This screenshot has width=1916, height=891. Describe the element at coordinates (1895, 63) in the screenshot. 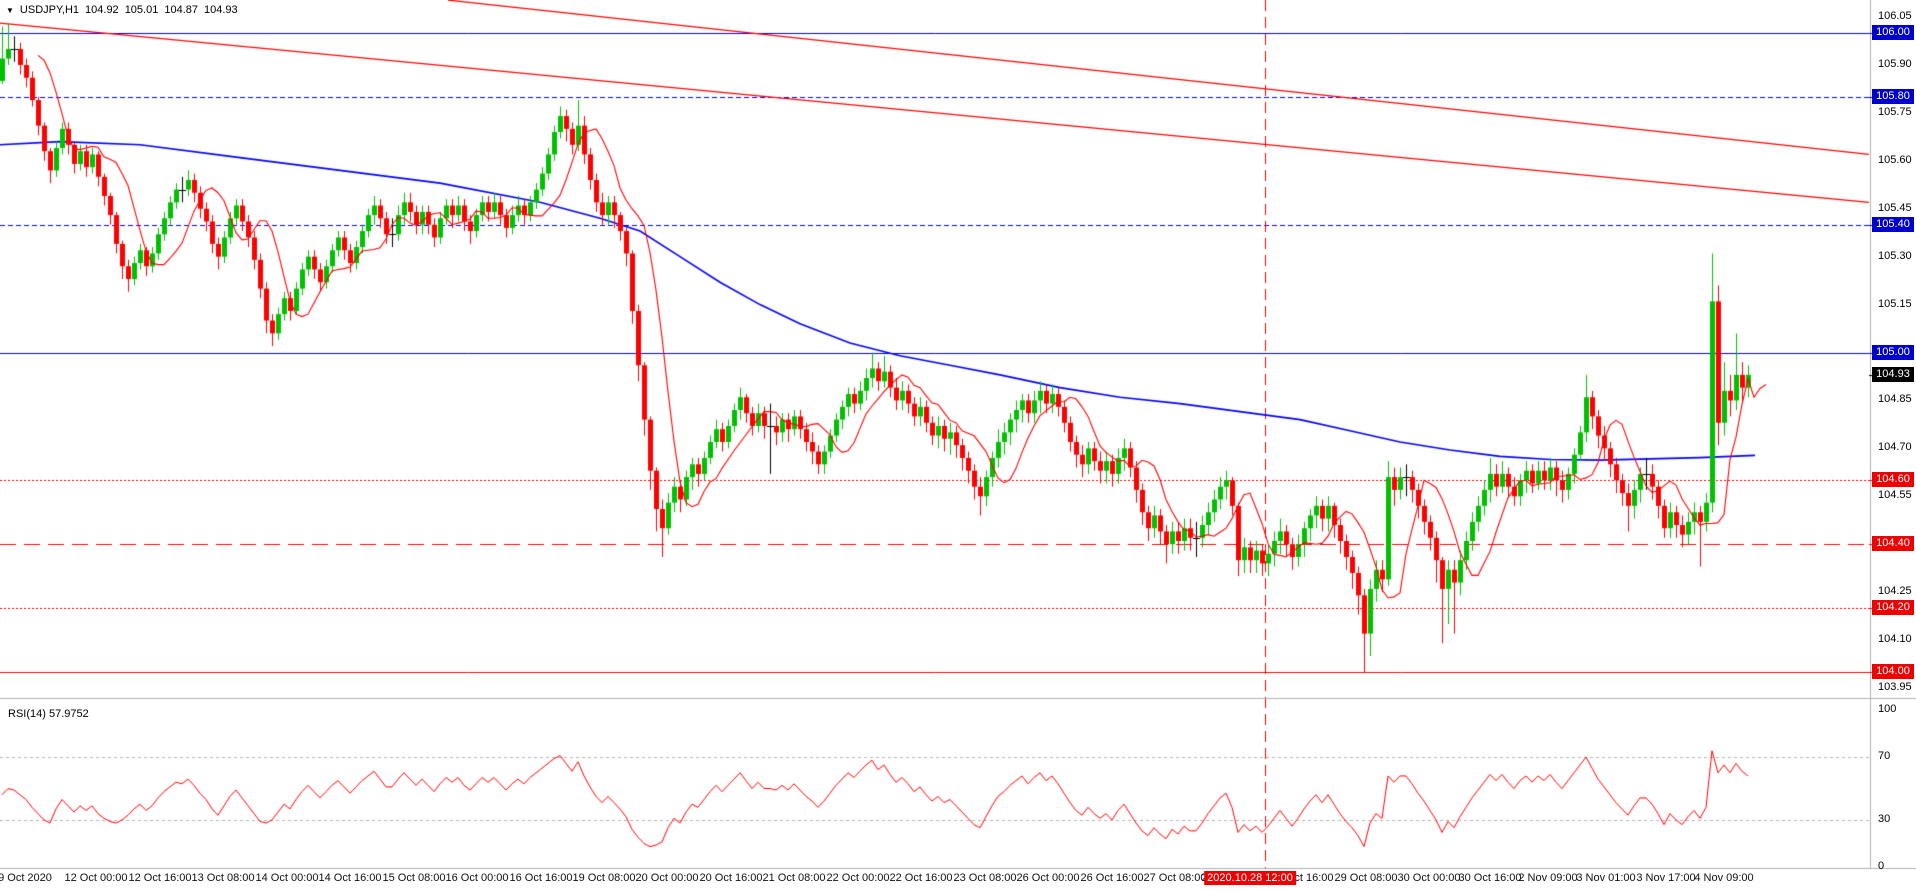

I see `price-axis-label: 105.90` at that location.